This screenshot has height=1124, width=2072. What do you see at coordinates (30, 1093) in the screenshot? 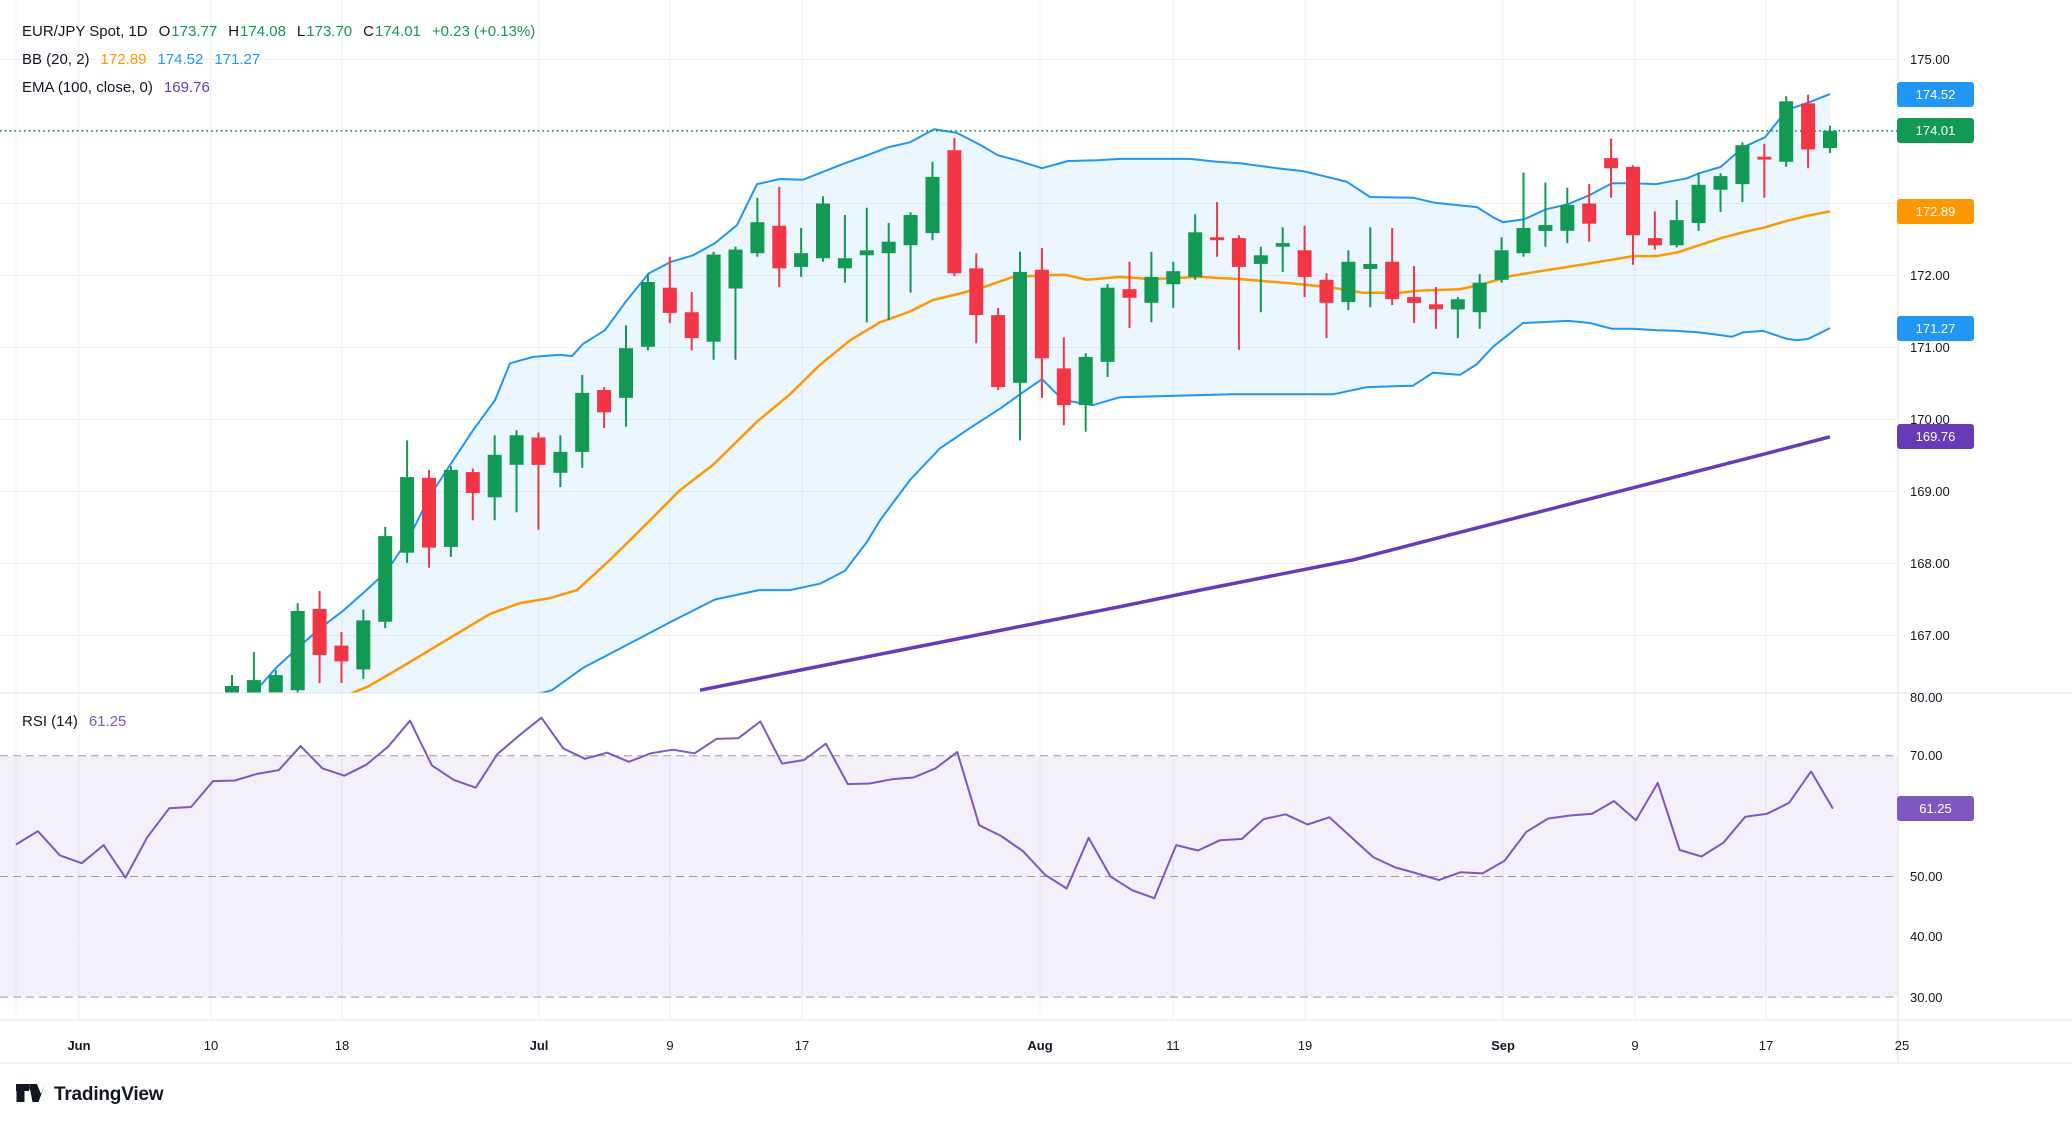
I see `tradingview-logo-icon` at bounding box center [30, 1093].